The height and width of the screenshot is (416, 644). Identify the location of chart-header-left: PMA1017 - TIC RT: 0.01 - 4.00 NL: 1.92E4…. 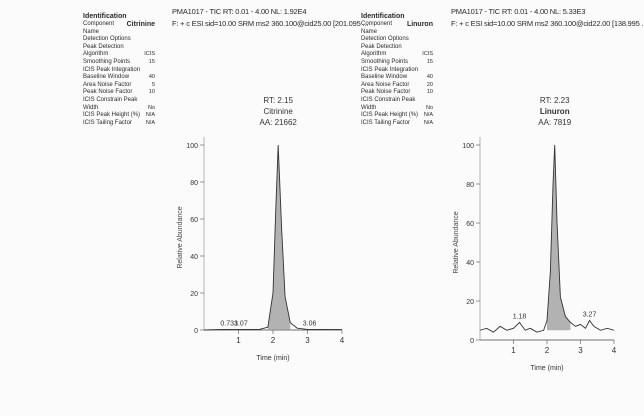
(270, 18).